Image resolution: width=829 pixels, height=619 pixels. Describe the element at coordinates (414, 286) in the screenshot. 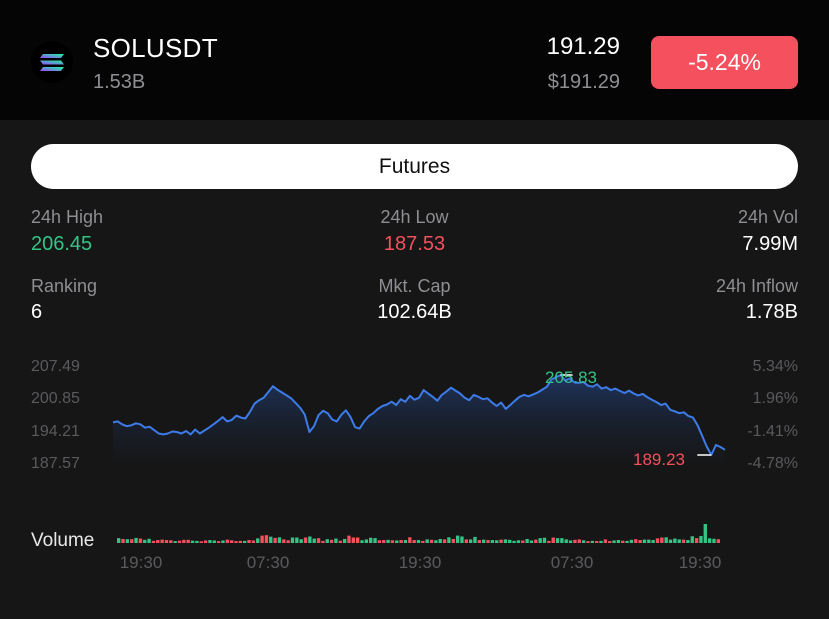

I see `stat-label-mkt-cap: Mkt. Cap` at that location.